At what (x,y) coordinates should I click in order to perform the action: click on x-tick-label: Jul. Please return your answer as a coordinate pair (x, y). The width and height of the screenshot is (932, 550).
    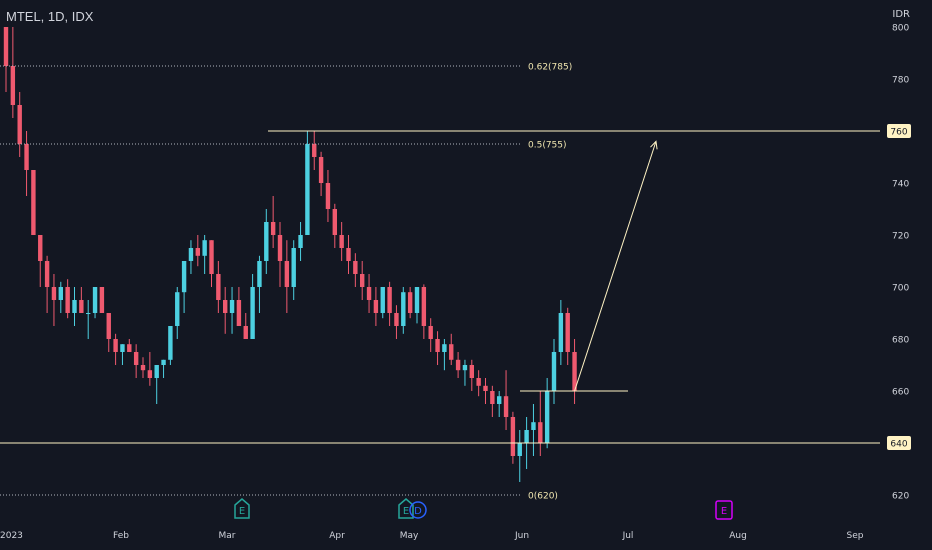
    Looking at the image, I should click on (628, 536).